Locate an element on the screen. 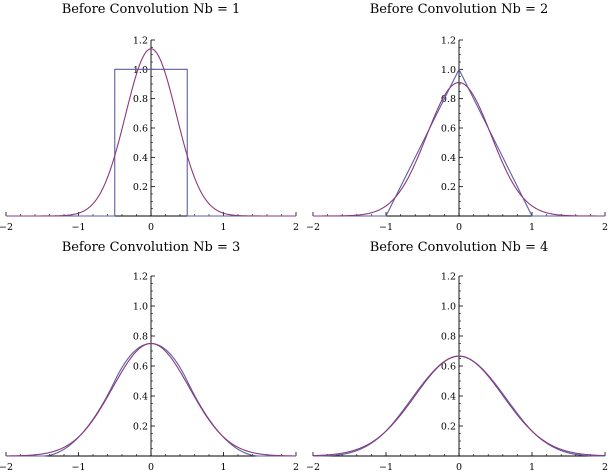 The width and height of the screenshot is (608, 474). chart-title: Before Convolution Nb = 1 is located at coordinates (151, 9).